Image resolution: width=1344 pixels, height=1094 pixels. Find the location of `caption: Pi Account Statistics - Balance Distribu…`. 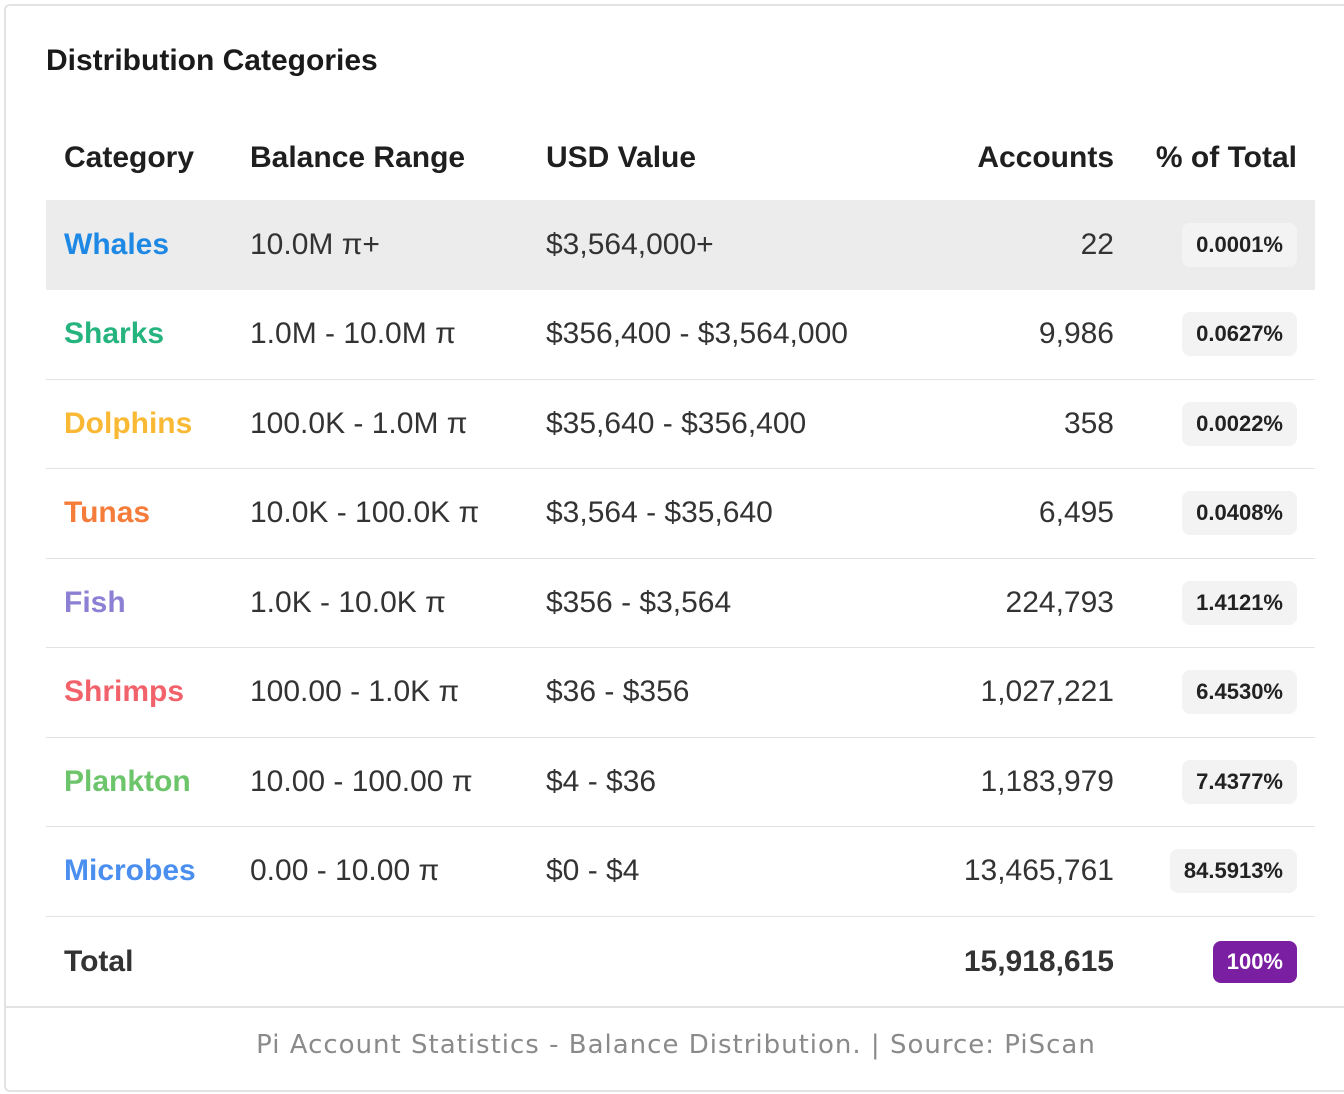

caption: Pi Account Statistics - Balance Distribu… is located at coordinates (676, 1045).